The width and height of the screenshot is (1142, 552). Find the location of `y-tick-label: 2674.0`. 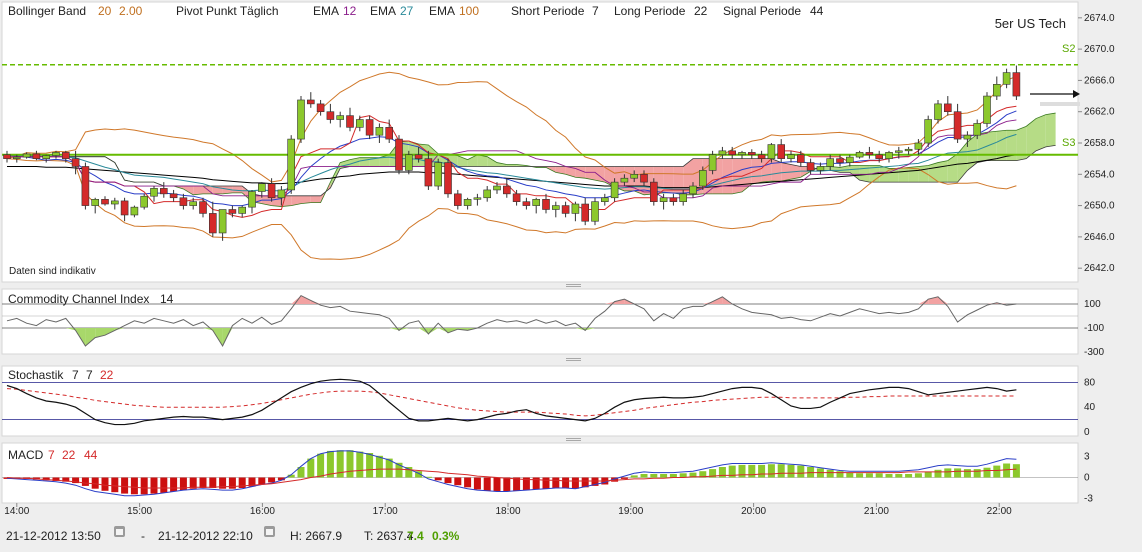

y-tick-label: 2674.0 is located at coordinates (1099, 18).